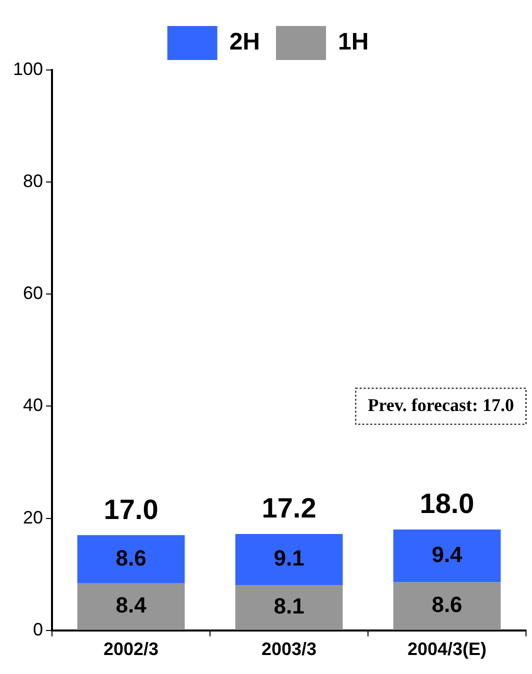 This screenshot has width=532, height=674. What do you see at coordinates (353, 42) in the screenshot?
I see `legend-label: 1H` at bounding box center [353, 42].